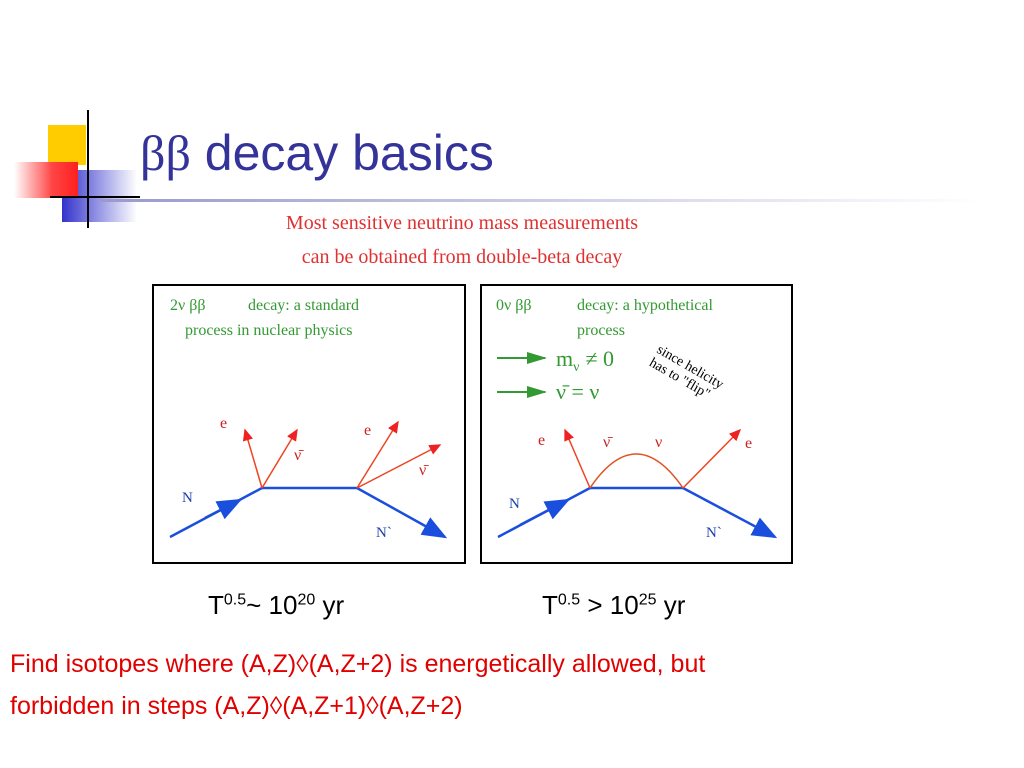 The width and height of the screenshot is (1024, 768). What do you see at coordinates (349, 153) in the screenshot?
I see `text: decay basics` at bounding box center [349, 153].